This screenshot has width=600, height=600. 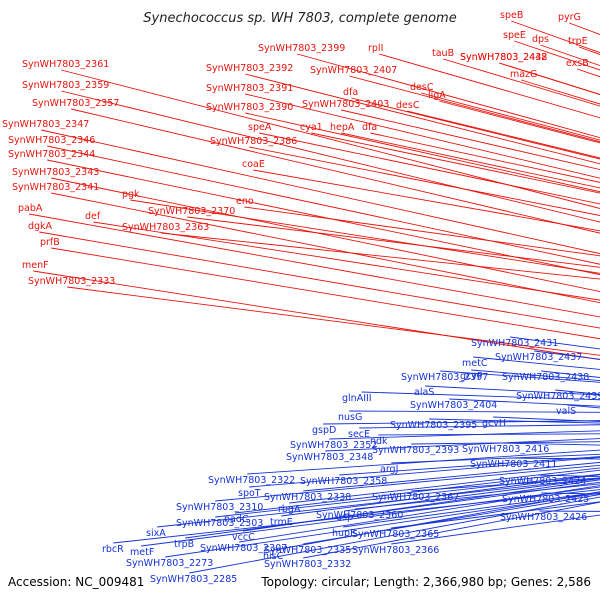 What do you see at coordinates (193, 579) in the screenshot?
I see `reverse-gene-label: SynWH7803_2285` at bounding box center [193, 579].